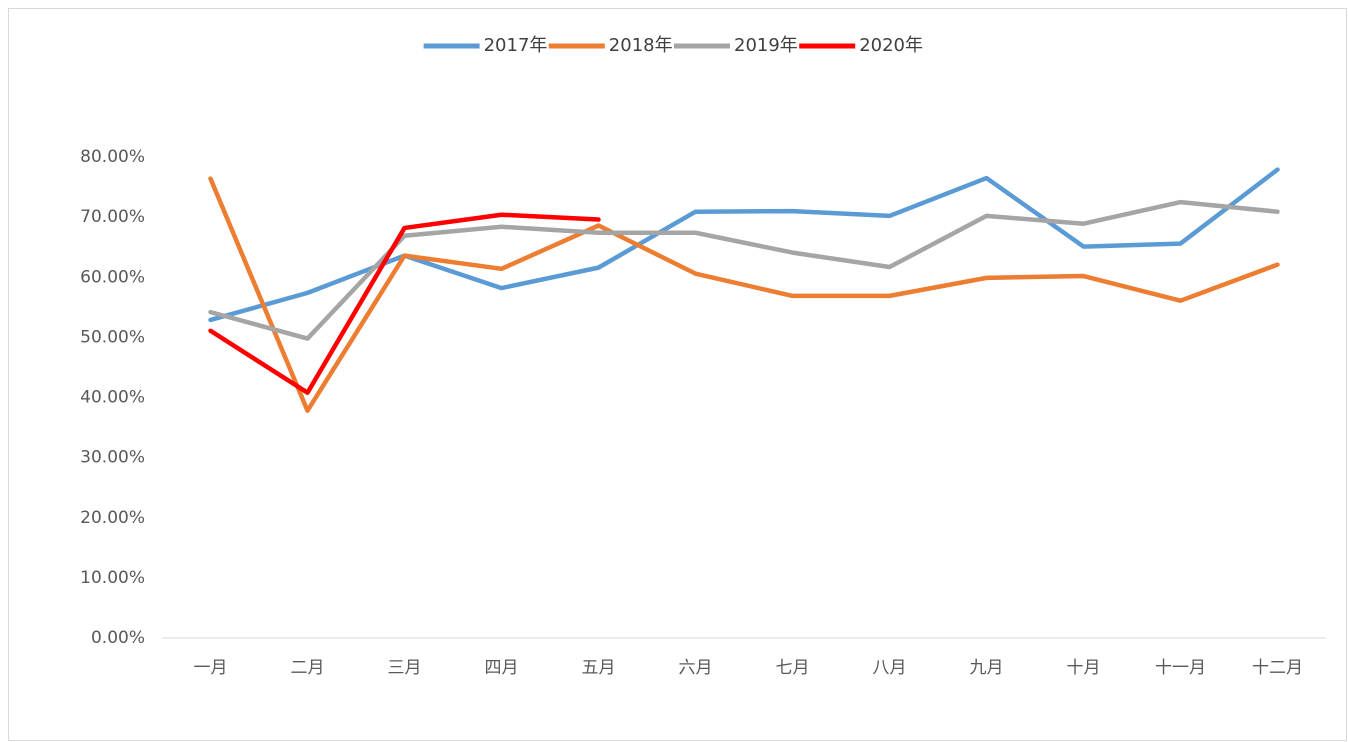  Describe the element at coordinates (696, 668) in the screenshot. I see `x-tick-label: 六月` at that location.